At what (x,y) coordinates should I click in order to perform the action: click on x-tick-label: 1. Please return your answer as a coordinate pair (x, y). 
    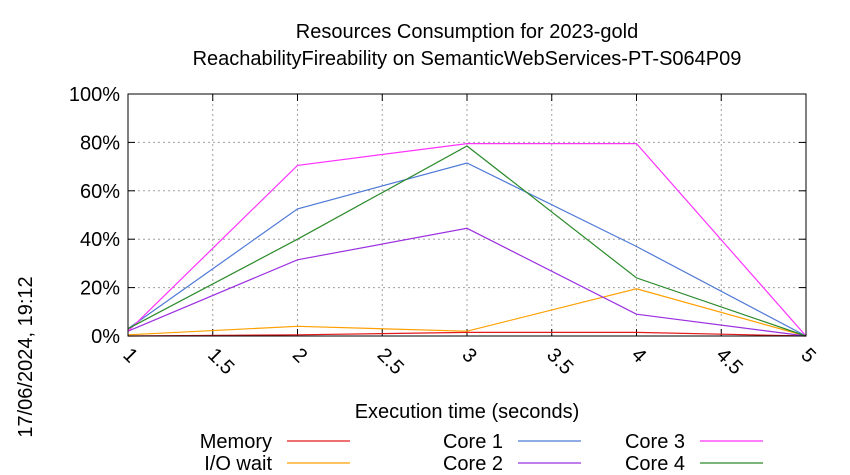
    Looking at the image, I should click on (129, 355).